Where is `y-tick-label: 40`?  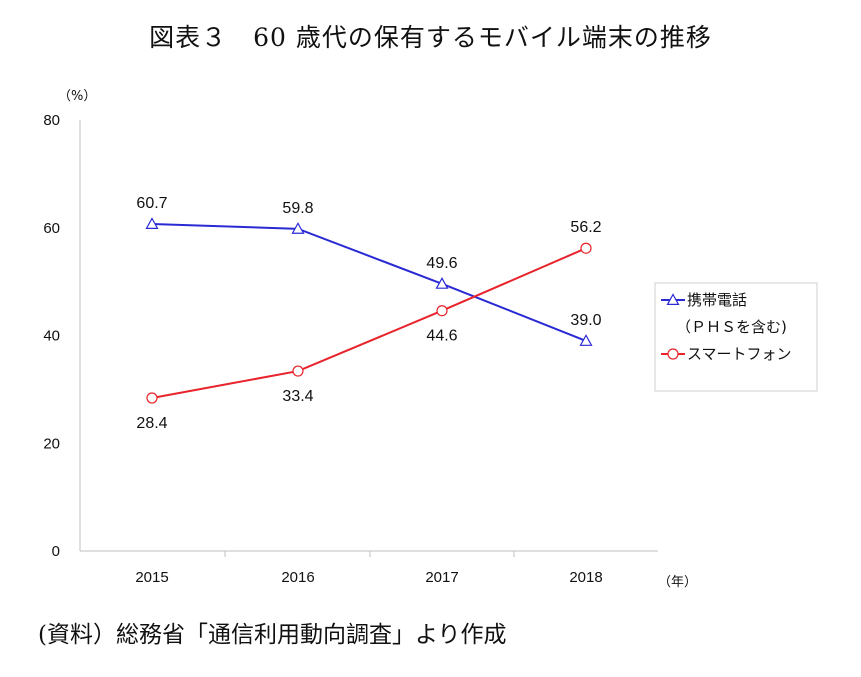
y-tick-label: 40 is located at coordinates (51, 336).